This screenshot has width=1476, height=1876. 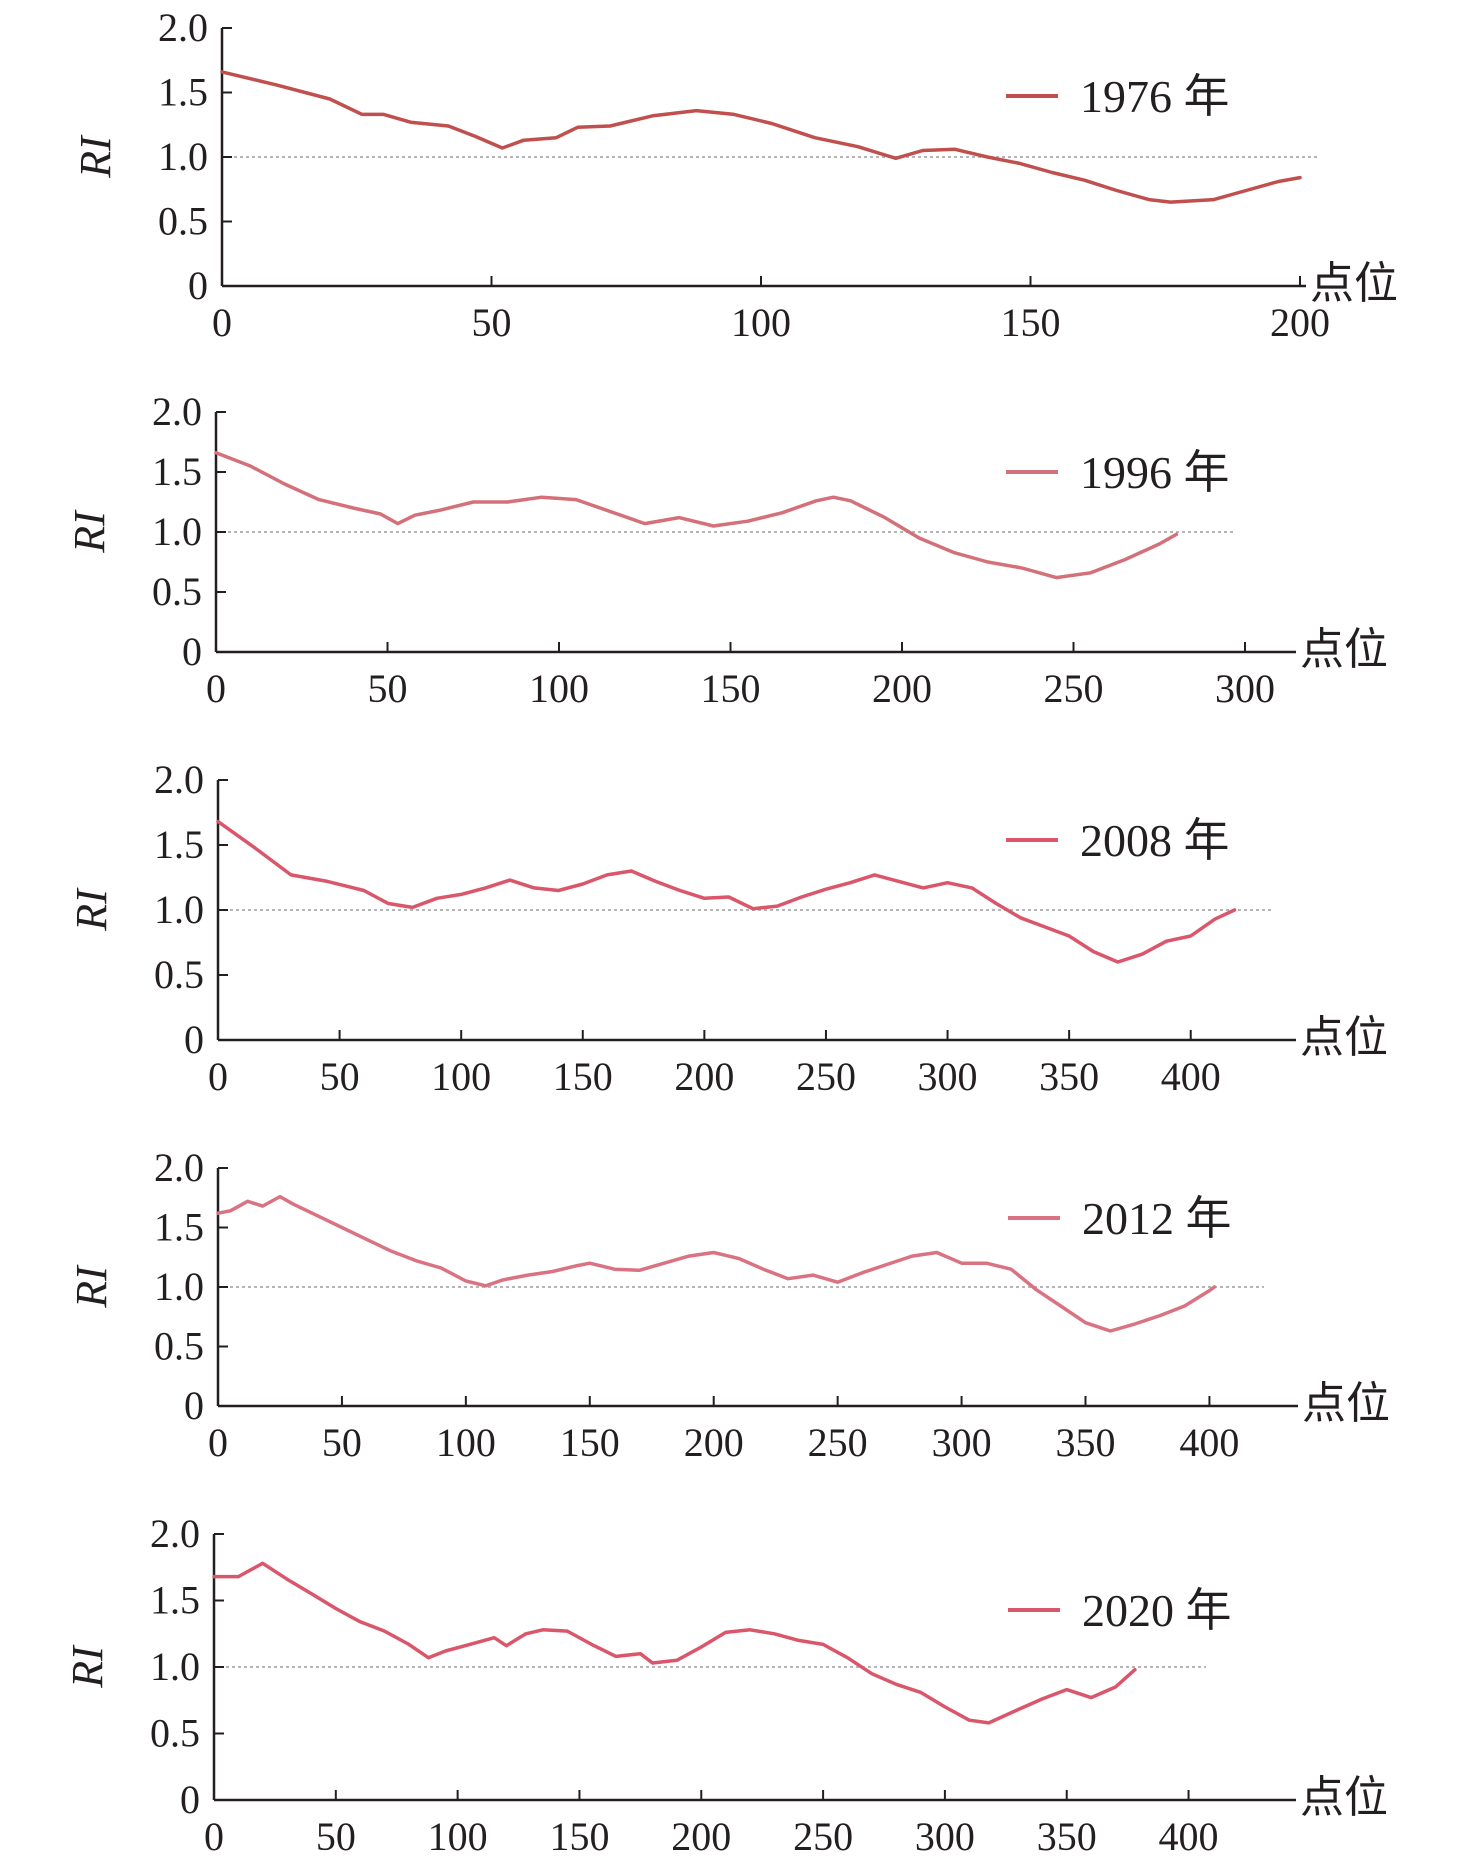 I want to click on legend-label: 2008 年, so click(x=1155, y=840).